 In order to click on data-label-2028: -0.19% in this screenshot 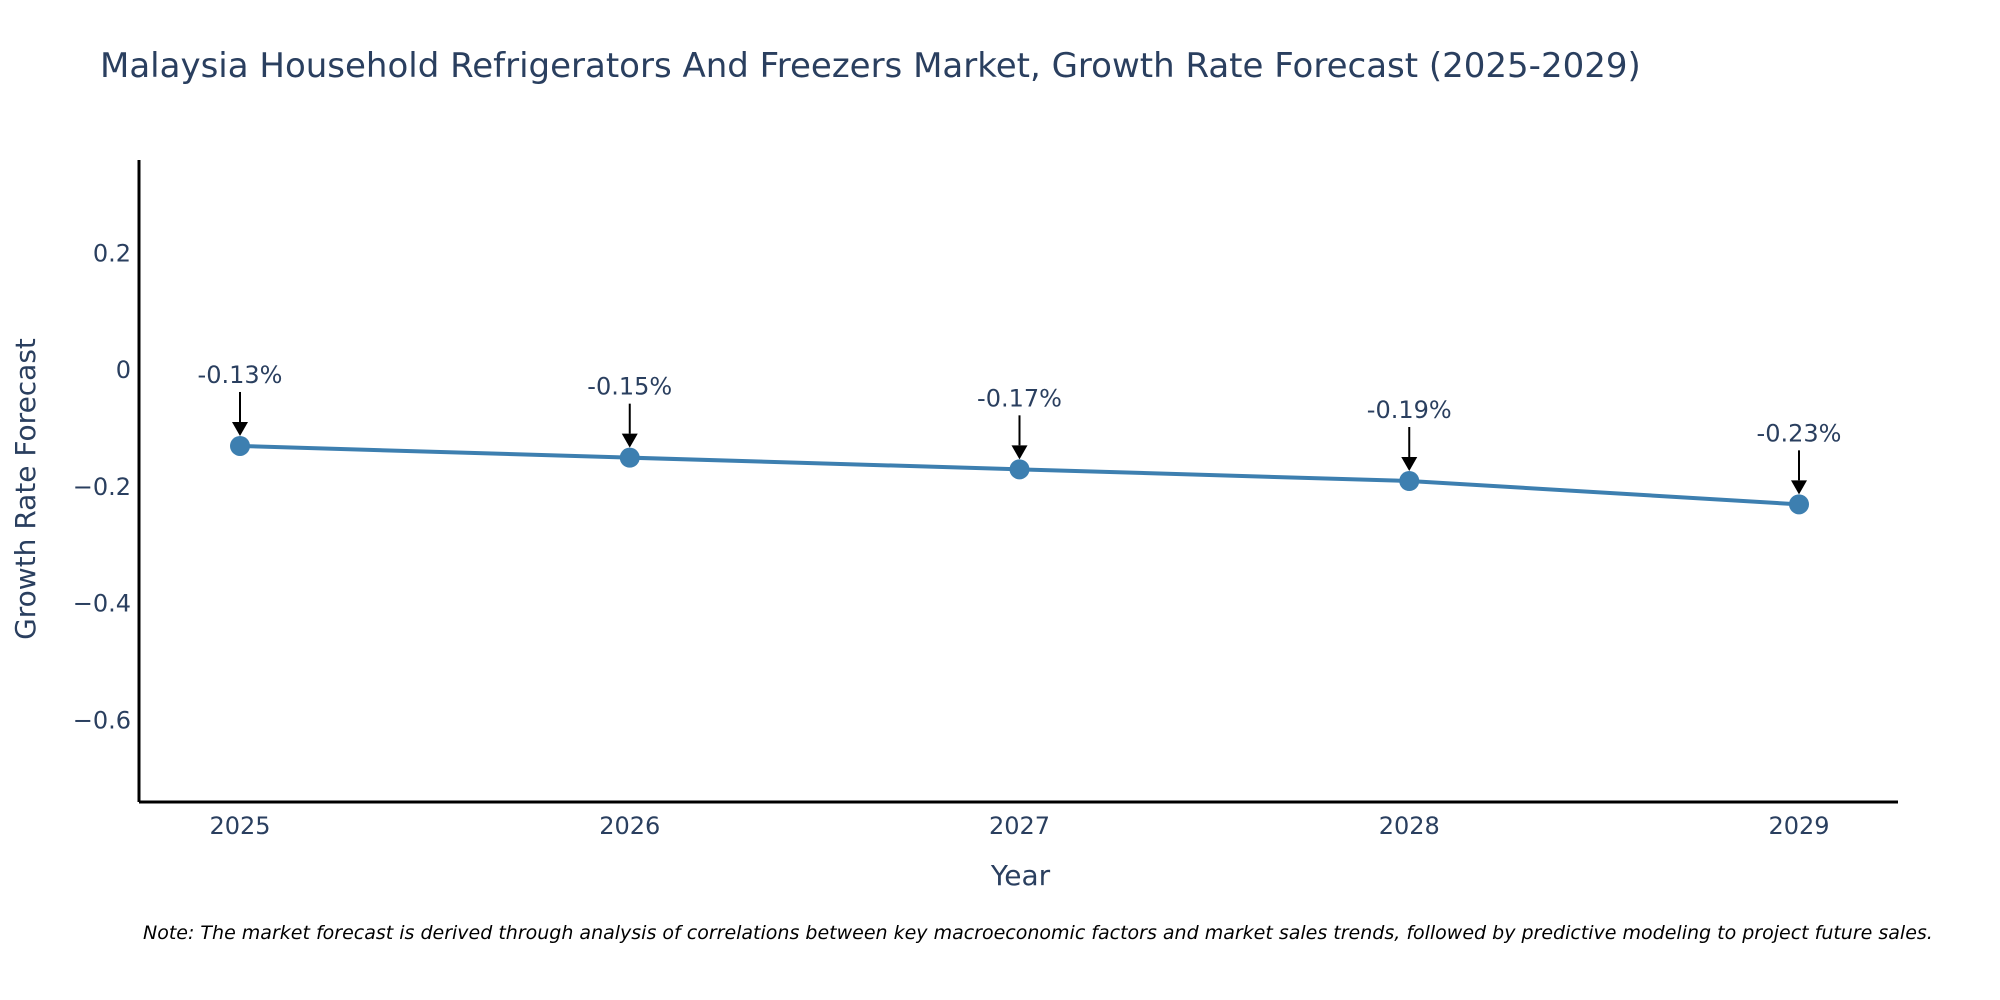, I will do `click(1409, 410)`.